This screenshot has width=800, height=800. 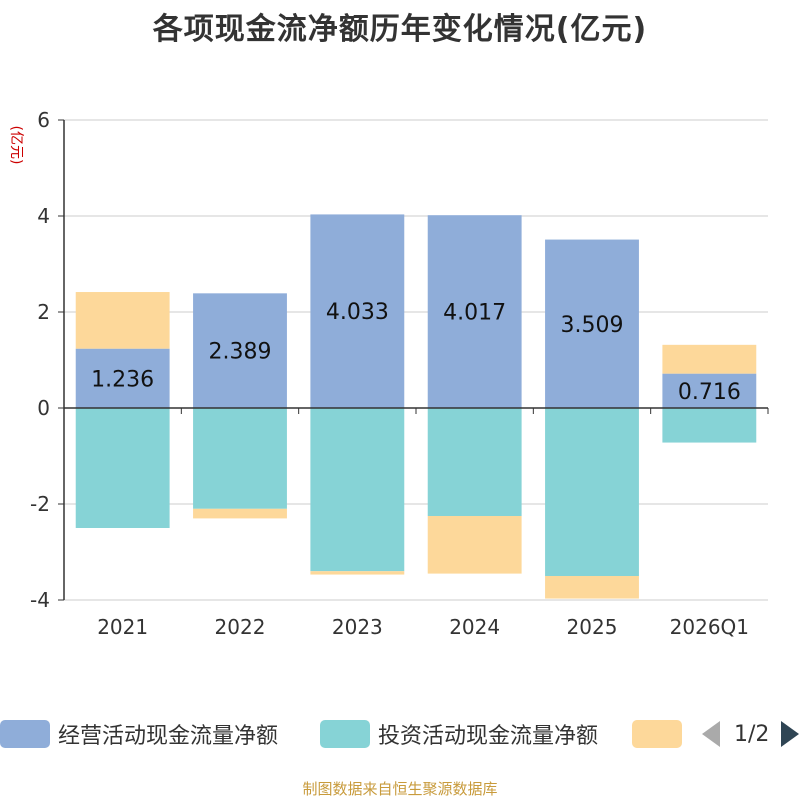 What do you see at coordinates (709, 359) in the screenshot?
I see `bar-series2-2026Q1` at bounding box center [709, 359].